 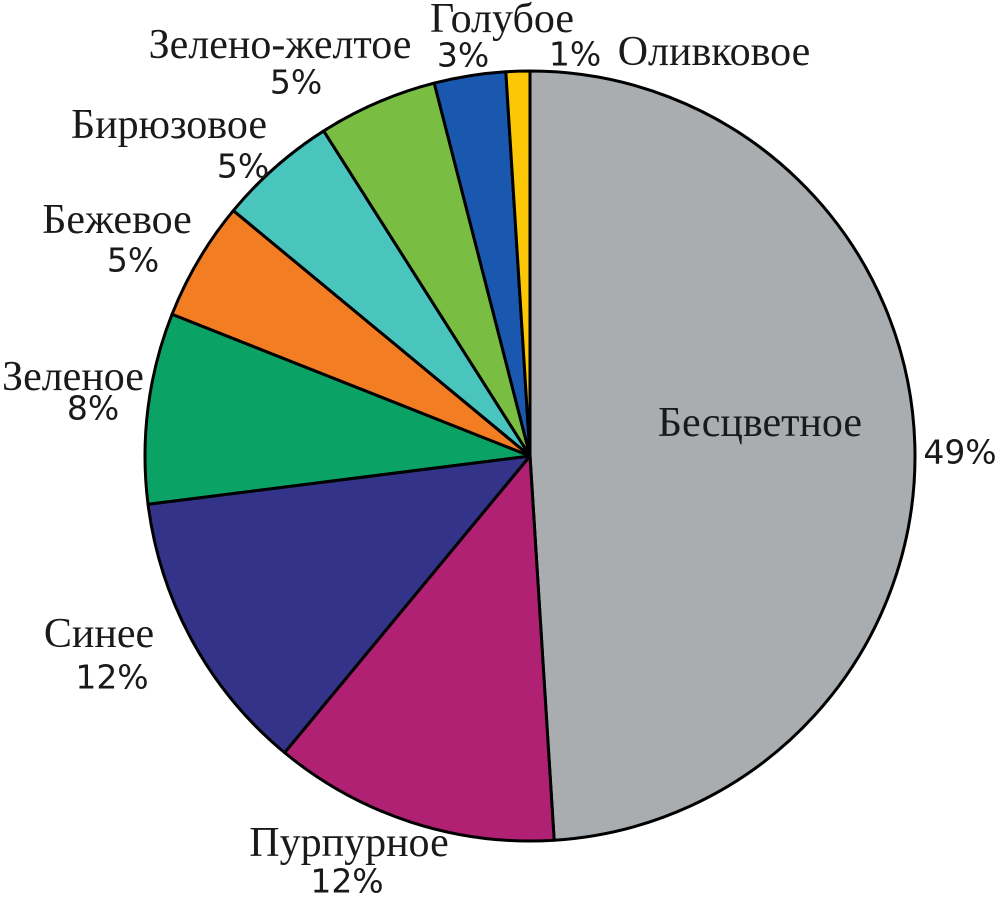 What do you see at coordinates (280, 45) in the screenshot?
I see `slice-label-green-yellow: Зелено-желтое` at bounding box center [280, 45].